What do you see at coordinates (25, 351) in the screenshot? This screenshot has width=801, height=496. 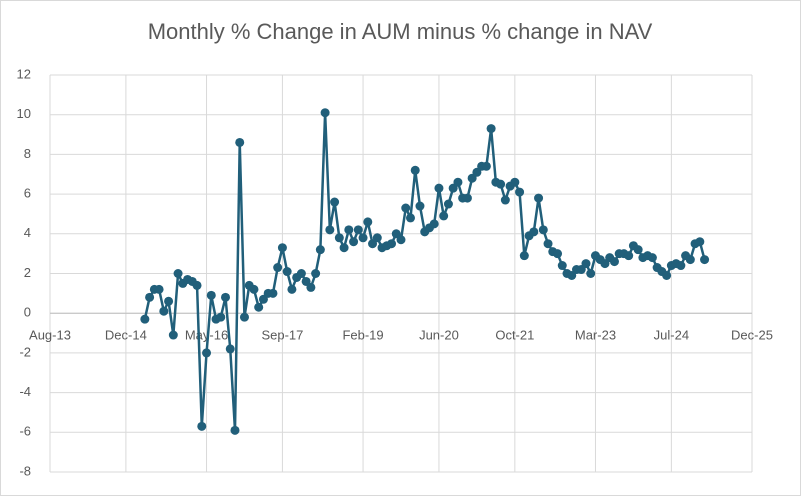 I see `y-tick-label: -2` at bounding box center [25, 351].